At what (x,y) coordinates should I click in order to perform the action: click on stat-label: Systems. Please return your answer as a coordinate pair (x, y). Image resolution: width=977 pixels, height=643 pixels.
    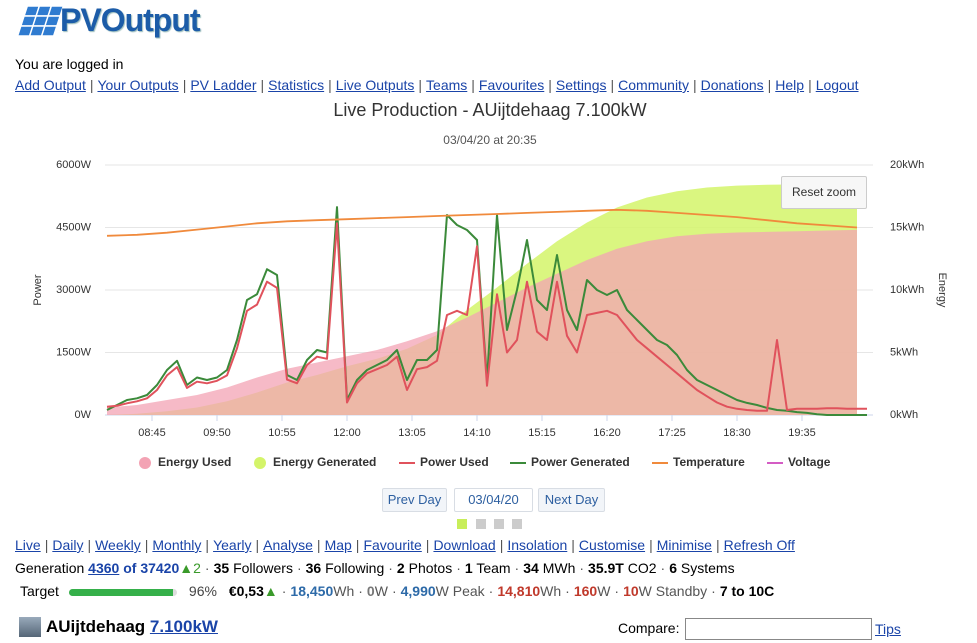
    Looking at the image, I should click on (707, 568).